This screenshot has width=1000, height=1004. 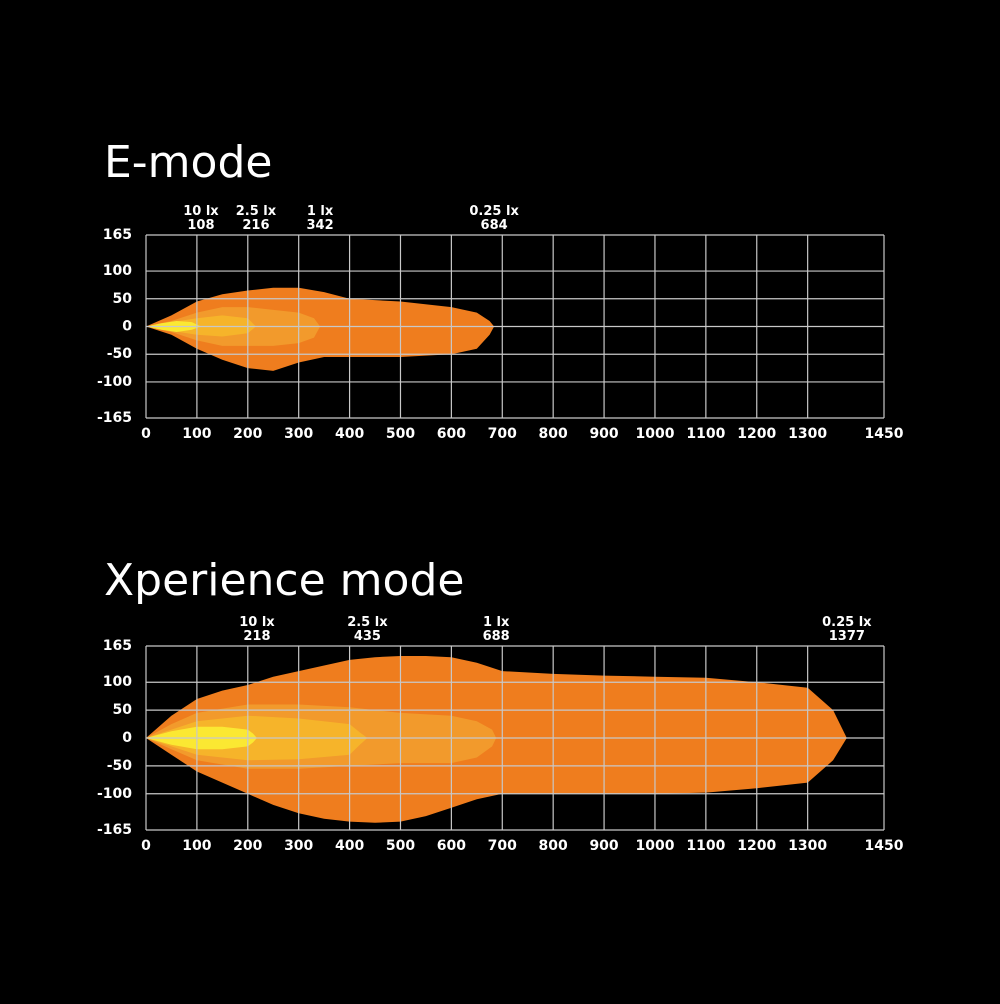 I want to click on chart-title: Xperience mode, so click(x=284, y=580).